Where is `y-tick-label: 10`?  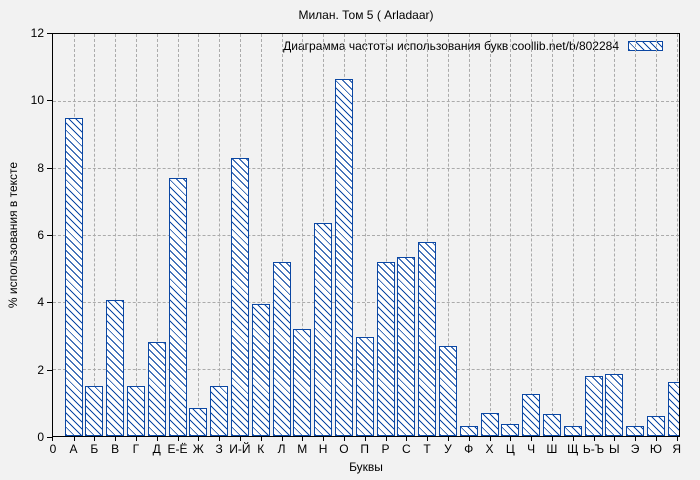
y-tick-label: 10 is located at coordinates (37, 100).